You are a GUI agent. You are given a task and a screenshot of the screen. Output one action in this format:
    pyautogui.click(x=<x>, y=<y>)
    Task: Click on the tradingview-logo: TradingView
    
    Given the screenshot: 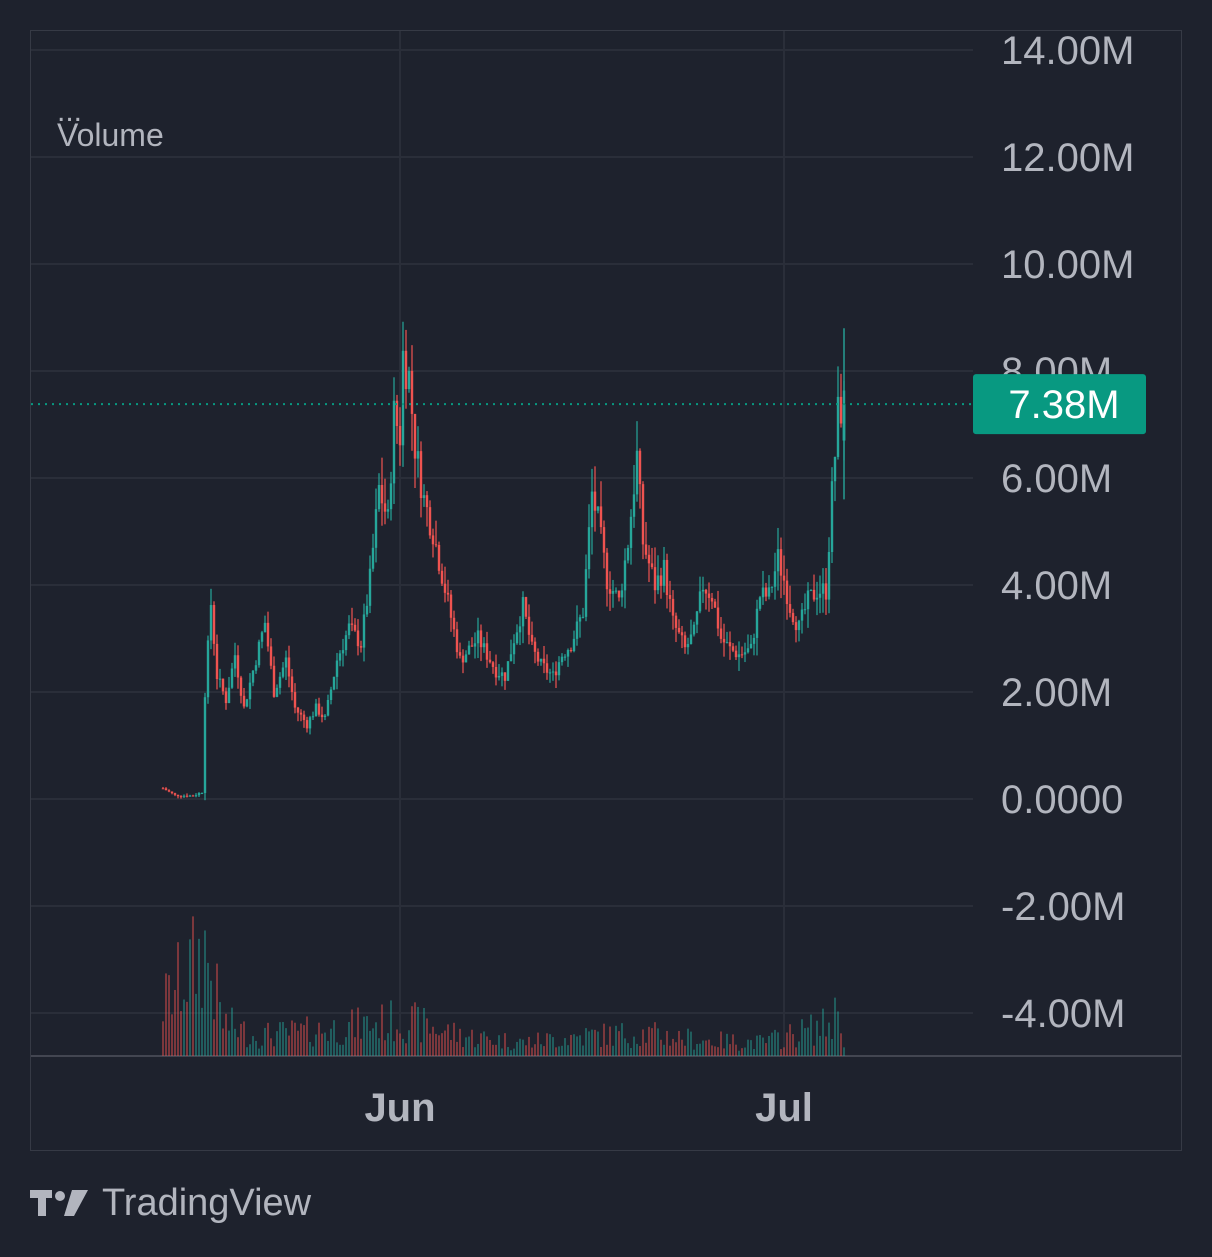 What is the action you would take?
    pyautogui.click(x=170, y=1203)
    